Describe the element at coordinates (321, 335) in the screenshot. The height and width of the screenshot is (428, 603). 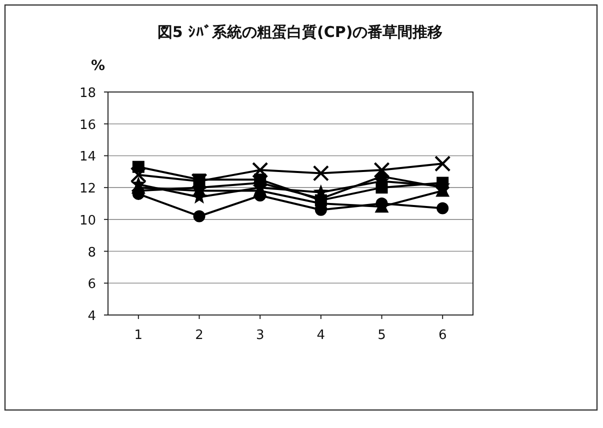
I see `x-tick-label: 4` at that location.